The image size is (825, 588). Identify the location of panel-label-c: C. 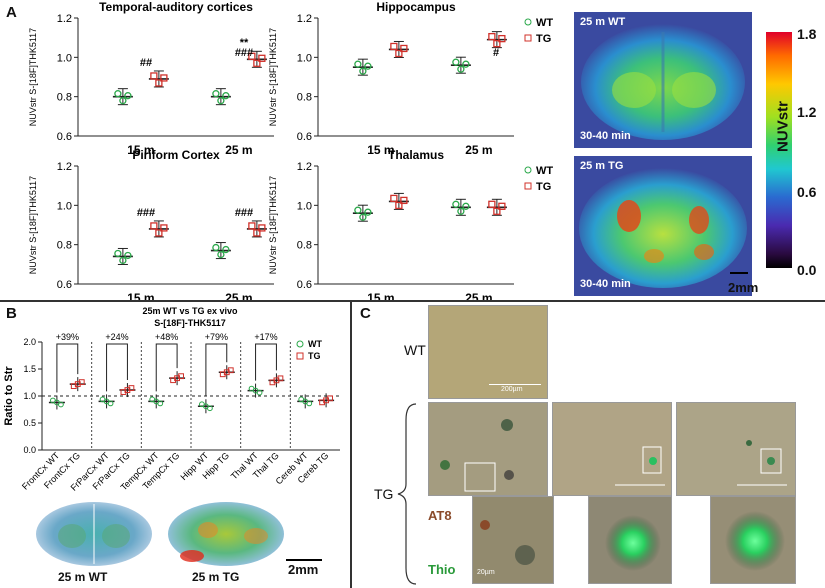
(365, 313).